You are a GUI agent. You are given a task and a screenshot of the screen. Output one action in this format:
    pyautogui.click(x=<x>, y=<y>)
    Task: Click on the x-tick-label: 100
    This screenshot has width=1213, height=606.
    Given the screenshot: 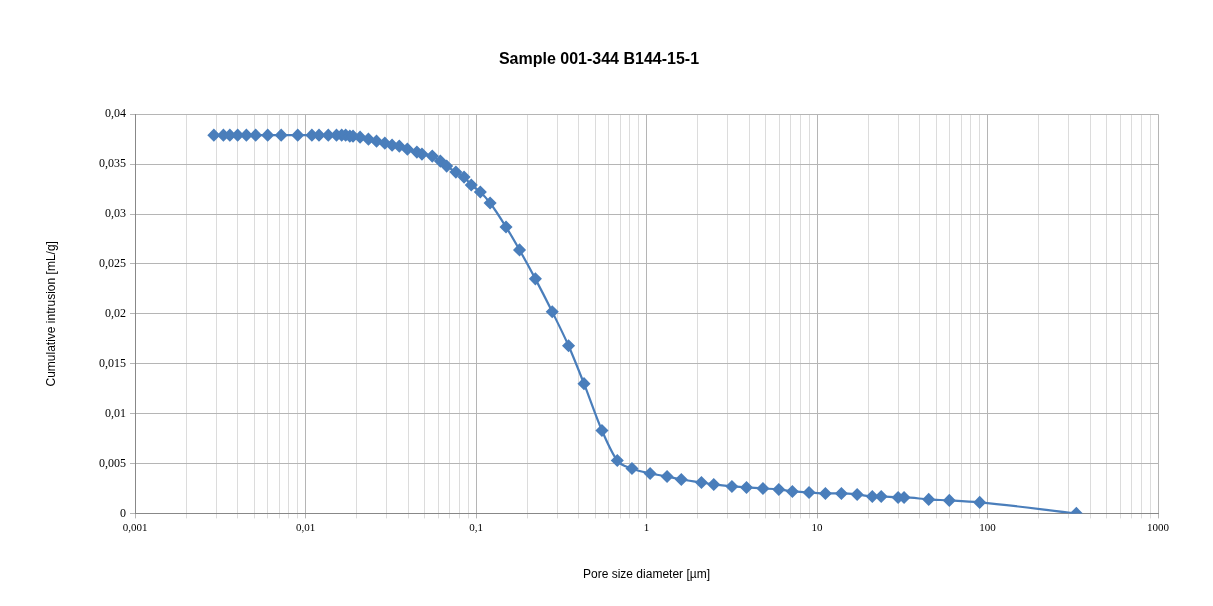 What is the action you would take?
    pyautogui.click(x=988, y=526)
    